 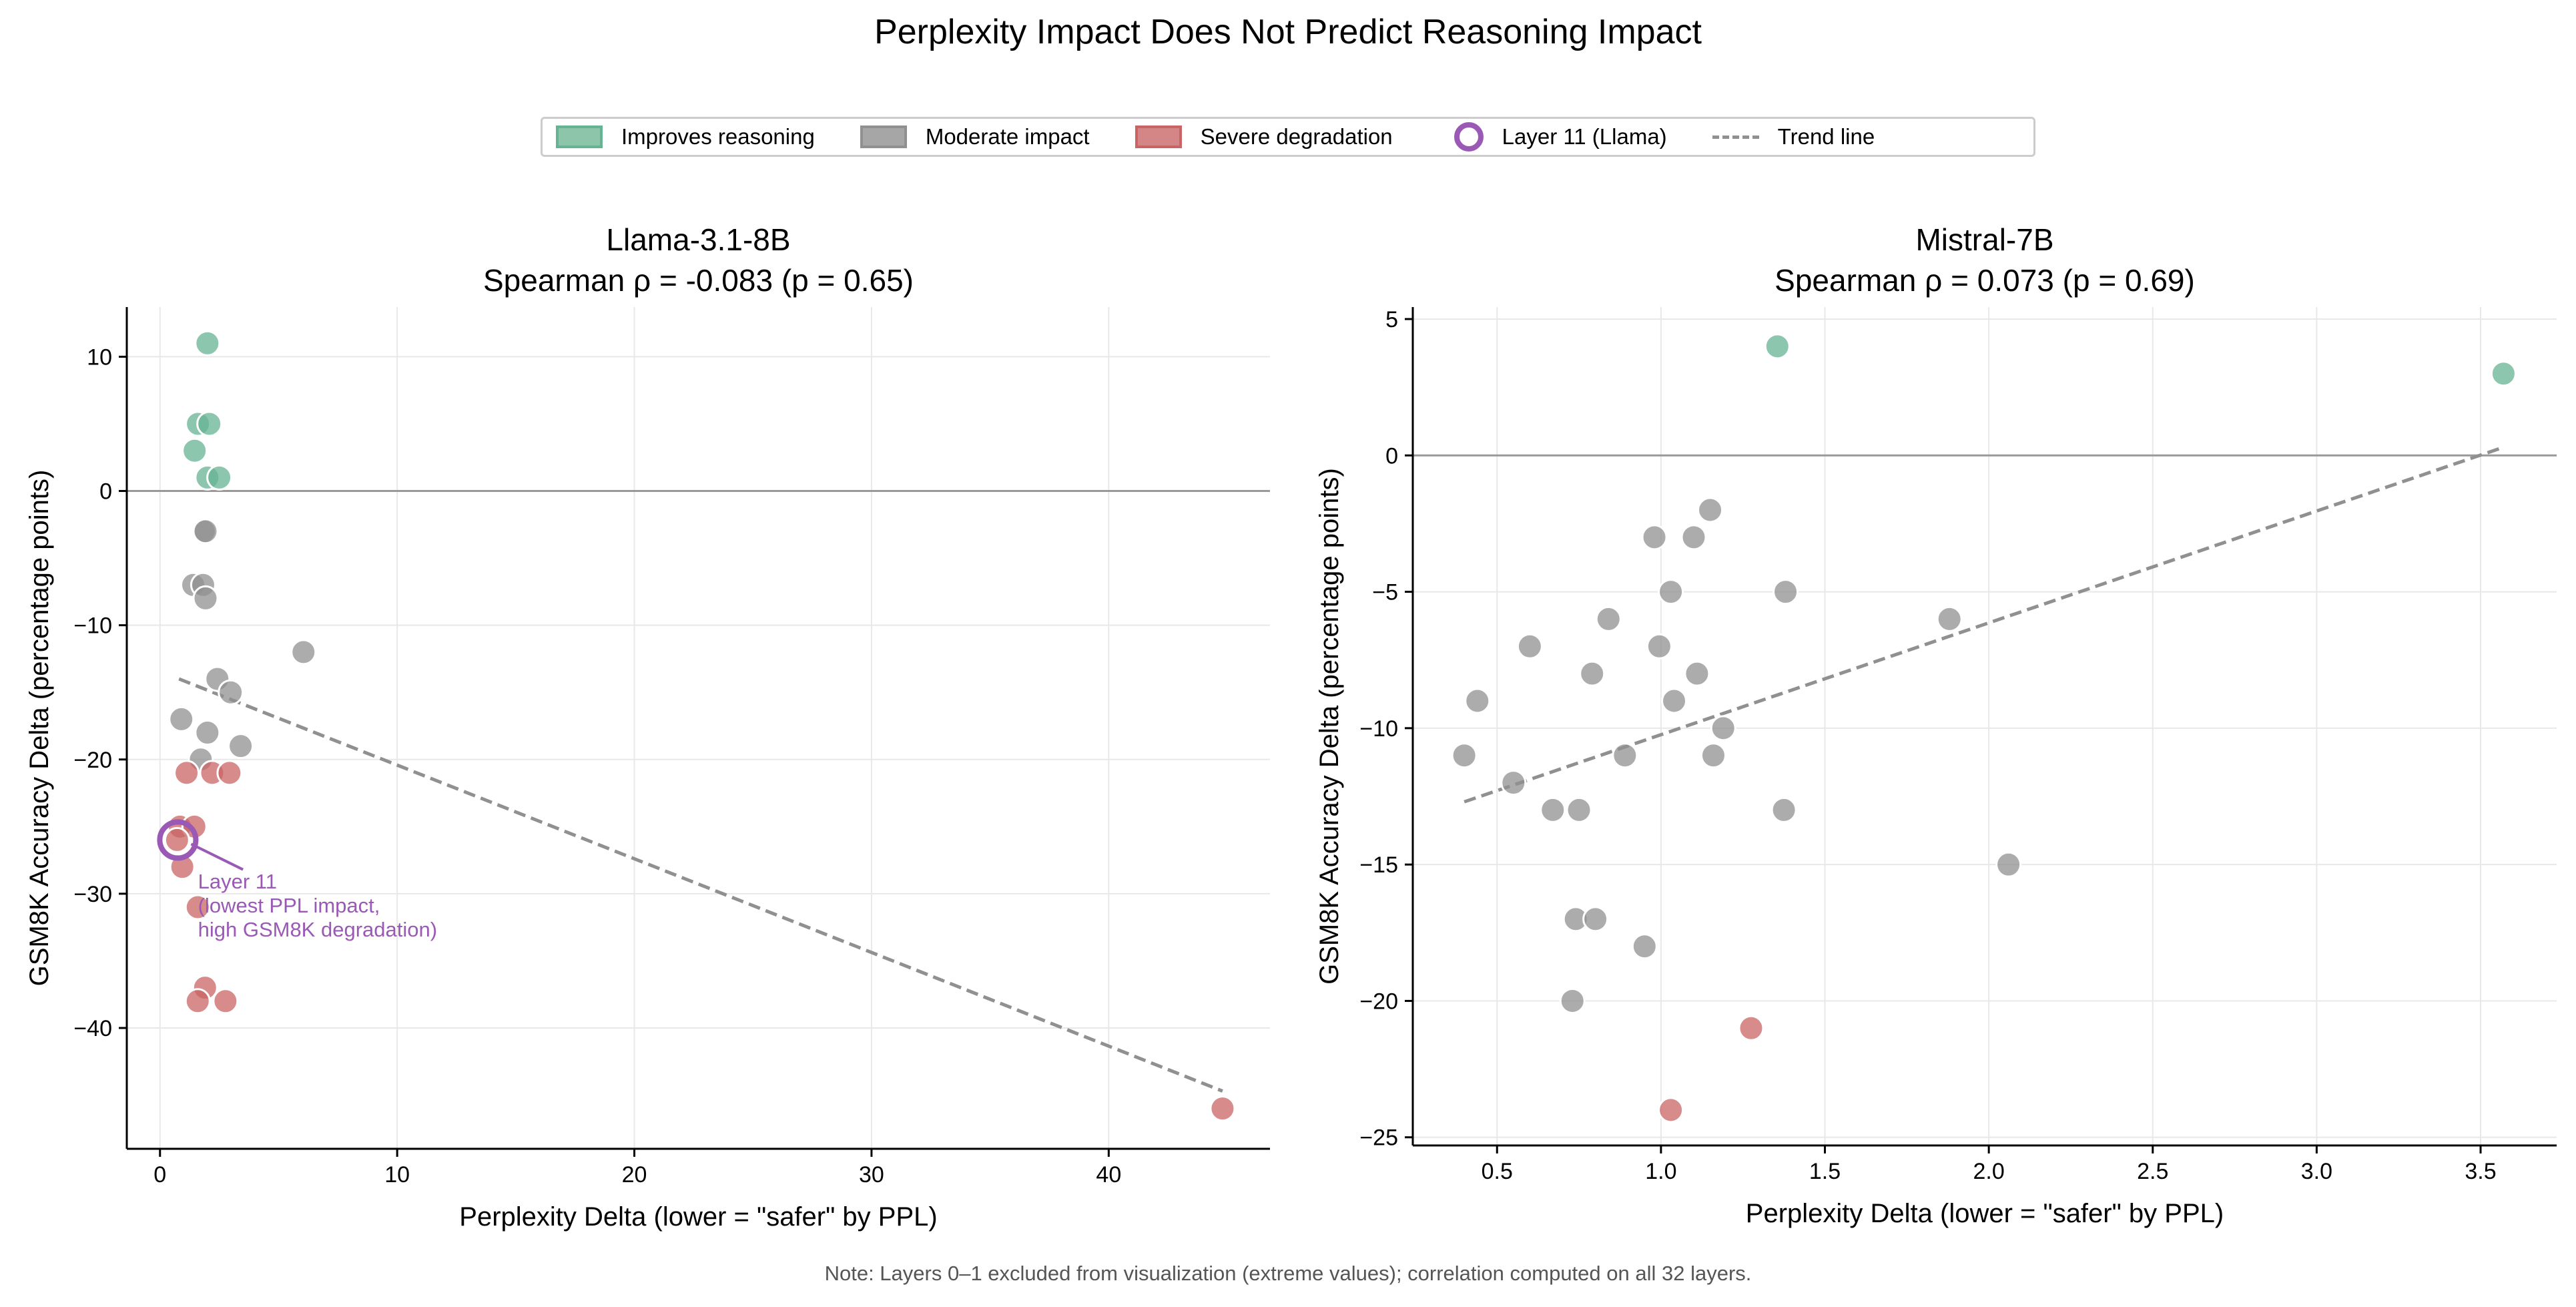 What do you see at coordinates (2316, 1172) in the screenshot?
I see `x-tick-label: 3.0` at bounding box center [2316, 1172].